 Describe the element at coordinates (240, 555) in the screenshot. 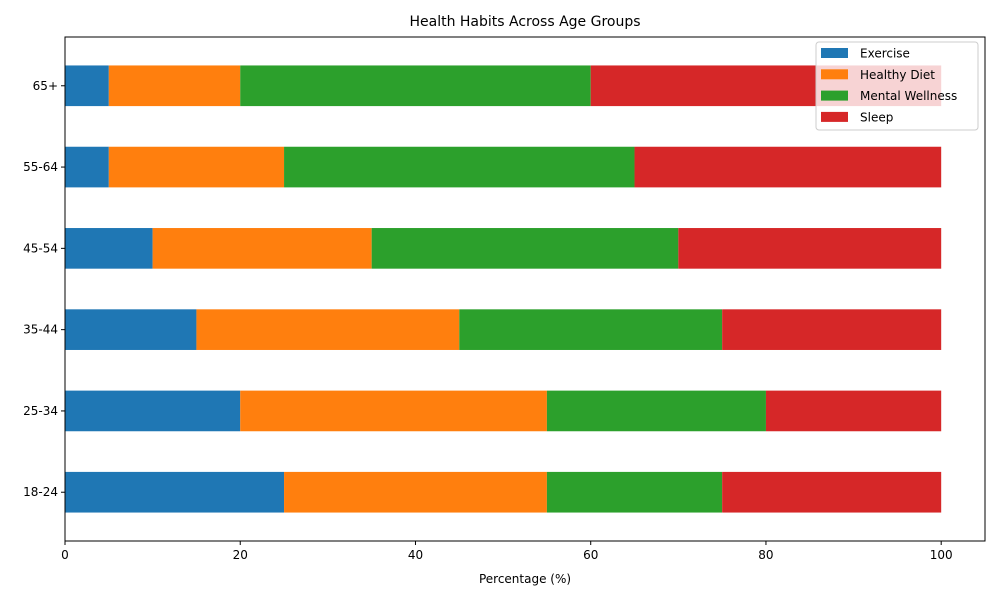

I see `x-tick-label: 20` at that location.